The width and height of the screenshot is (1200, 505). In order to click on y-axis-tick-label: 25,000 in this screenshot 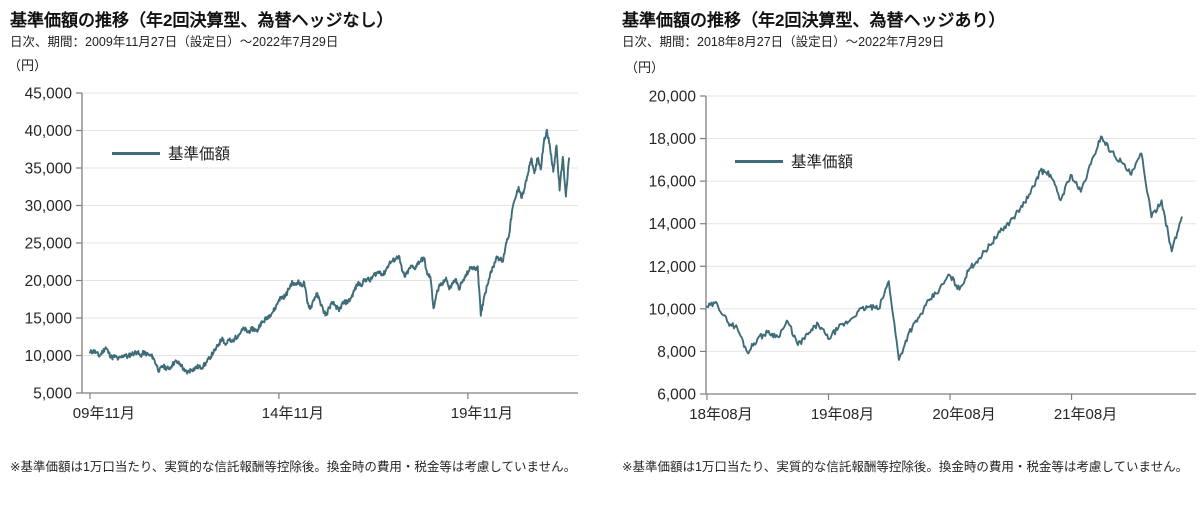, I will do `click(49, 244)`.